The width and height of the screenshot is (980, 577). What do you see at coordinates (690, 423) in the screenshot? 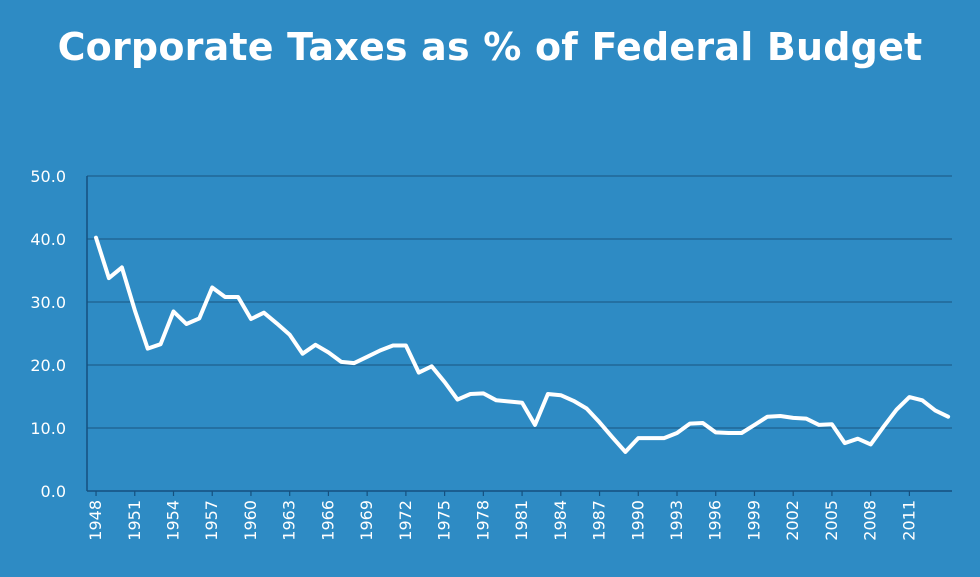
I see `data-point-1994` at bounding box center [690, 423].